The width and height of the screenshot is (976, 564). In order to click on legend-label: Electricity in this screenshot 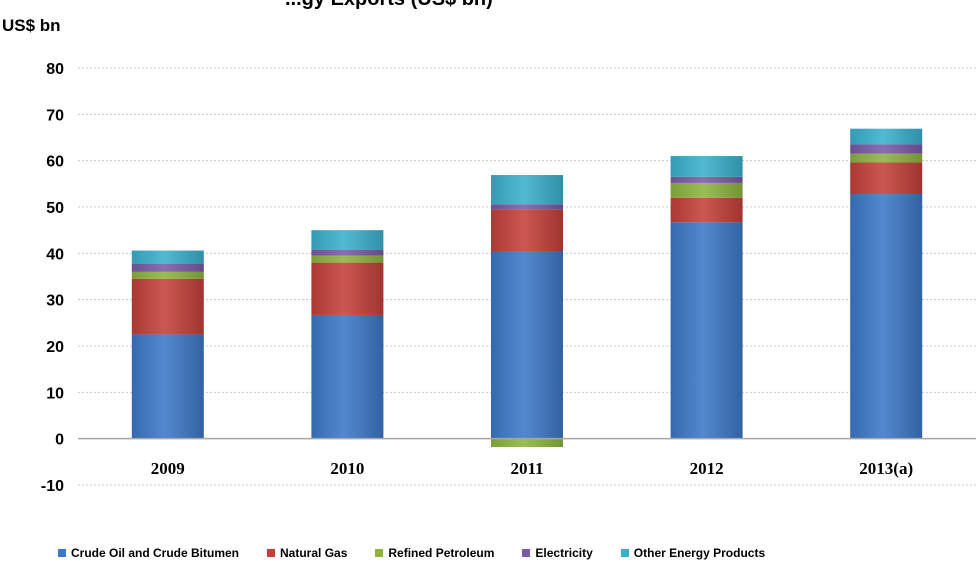, I will do `click(564, 553)`.